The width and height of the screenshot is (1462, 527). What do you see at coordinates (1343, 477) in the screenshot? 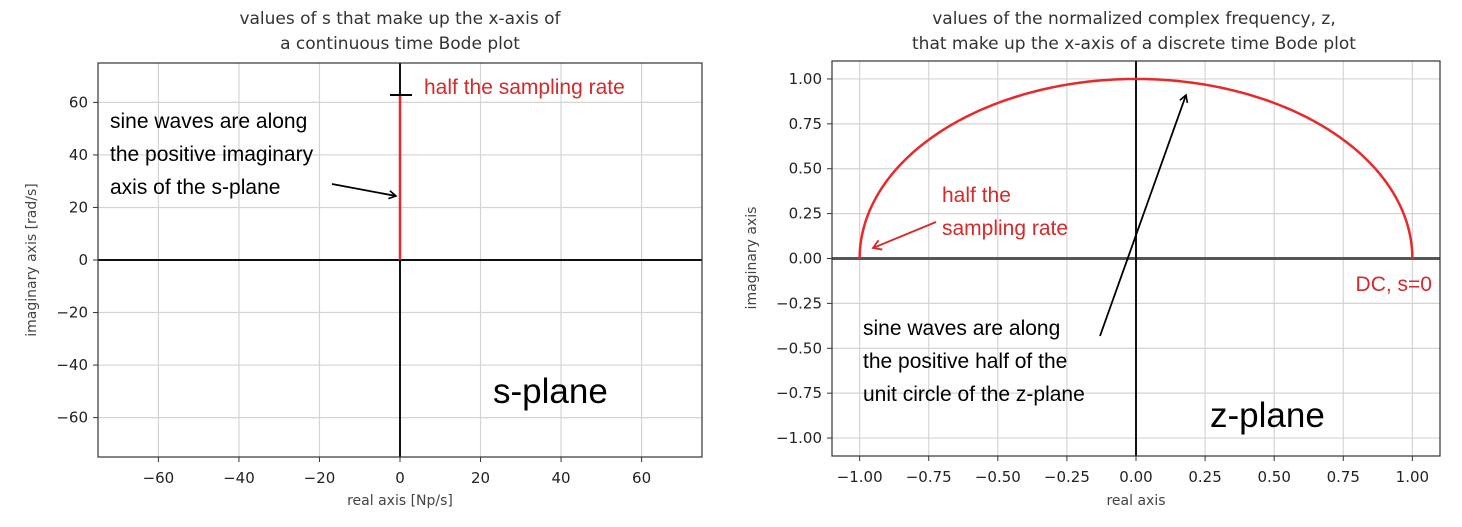
I see `x-tick-label: 0.75` at bounding box center [1343, 477].